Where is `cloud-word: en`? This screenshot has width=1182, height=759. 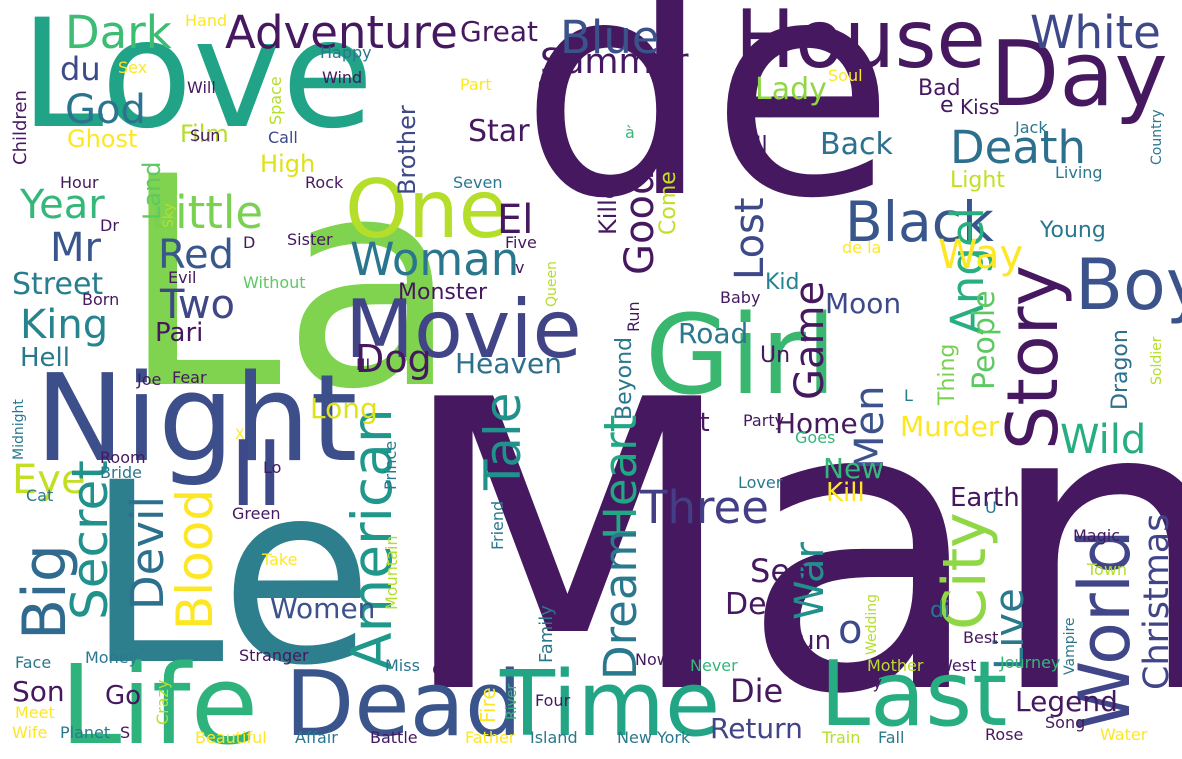 cloud-word: en is located at coordinates (444, 668).